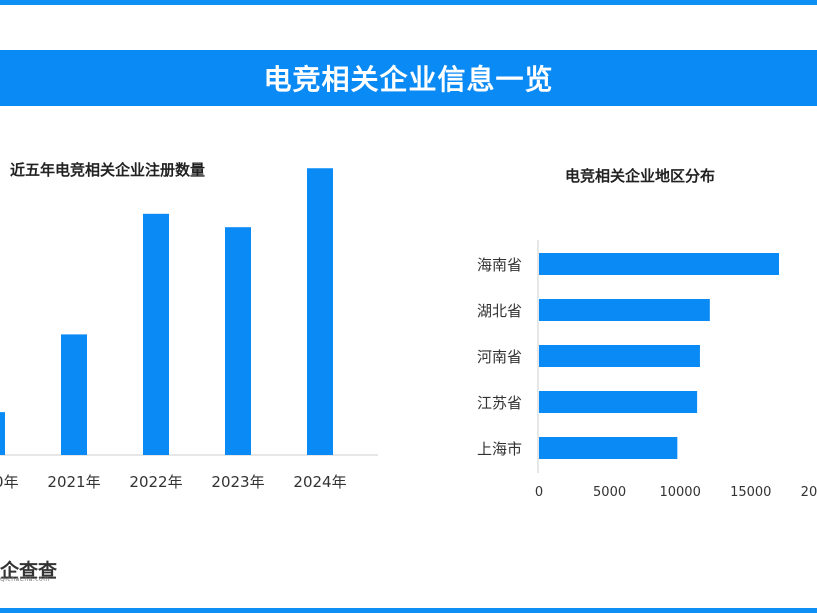 The height and width of the screenshot is (613, 817). Describe the element at coordinates (499, 265) in the screenshot. I see `y-tick-label: 海南省` at that location.